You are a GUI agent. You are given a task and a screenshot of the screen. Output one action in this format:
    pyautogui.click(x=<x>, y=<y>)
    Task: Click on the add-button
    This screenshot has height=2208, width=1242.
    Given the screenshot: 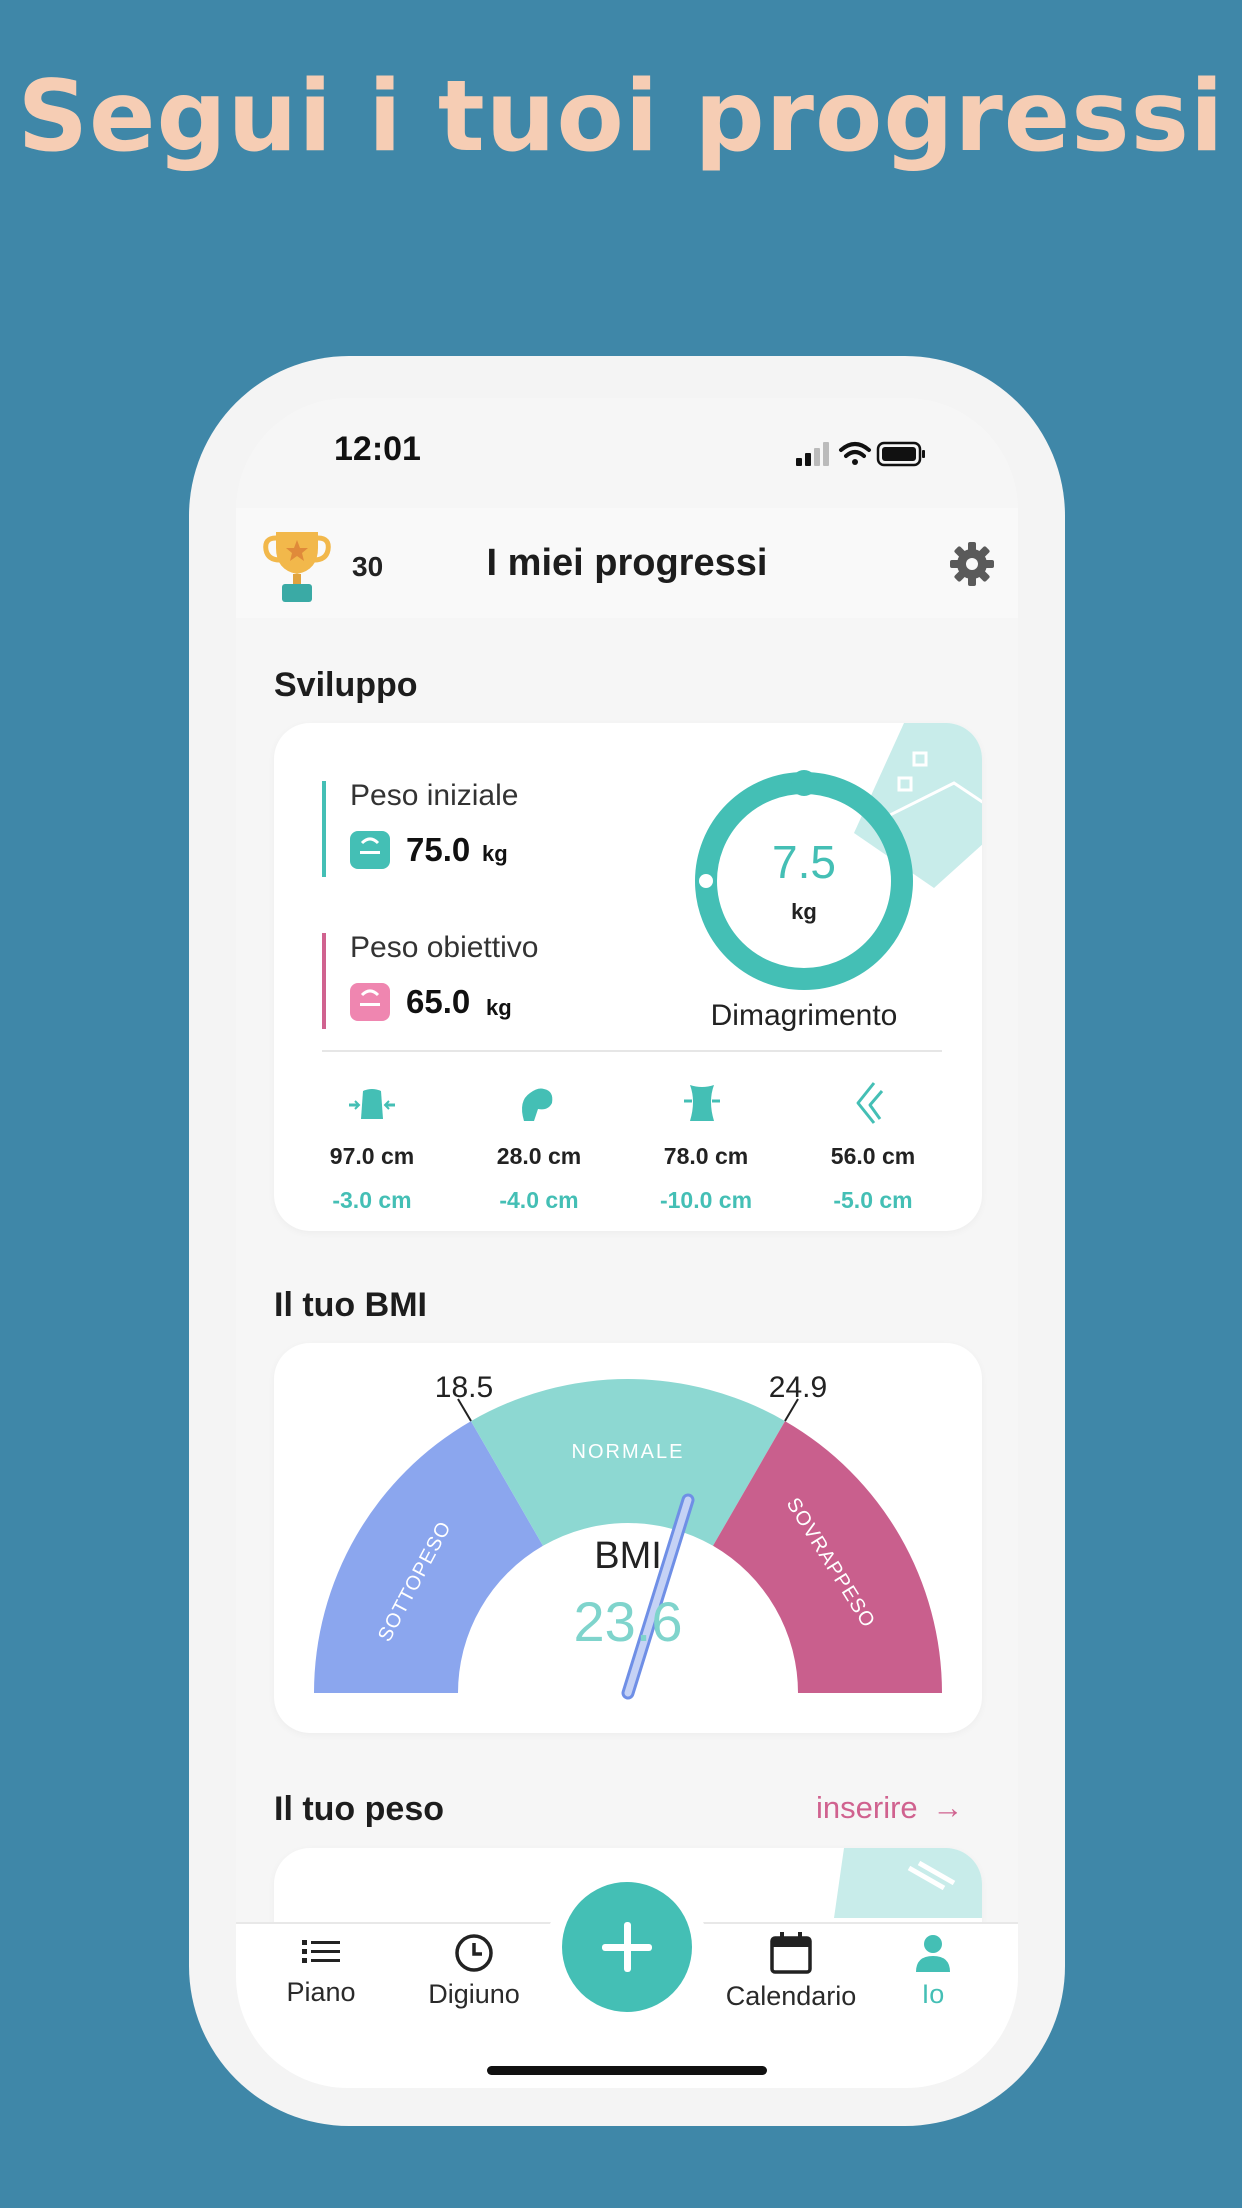 What is the action you would take?
    pyautogui.click(x=627, y=1947)
    